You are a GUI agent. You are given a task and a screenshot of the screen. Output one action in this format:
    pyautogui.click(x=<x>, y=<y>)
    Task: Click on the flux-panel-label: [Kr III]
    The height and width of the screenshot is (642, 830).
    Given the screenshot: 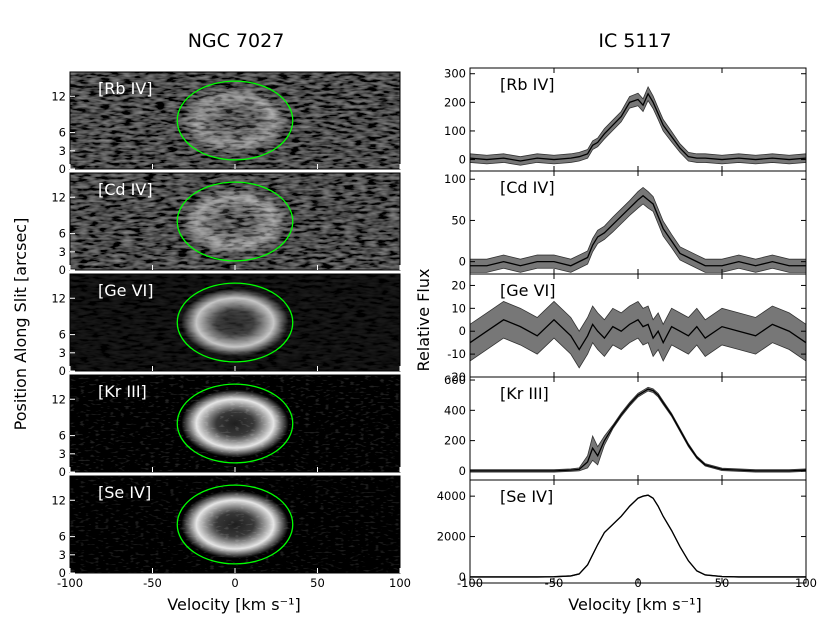 What is the action you would take?
    pyautogui.click(x=524, y=393)
    